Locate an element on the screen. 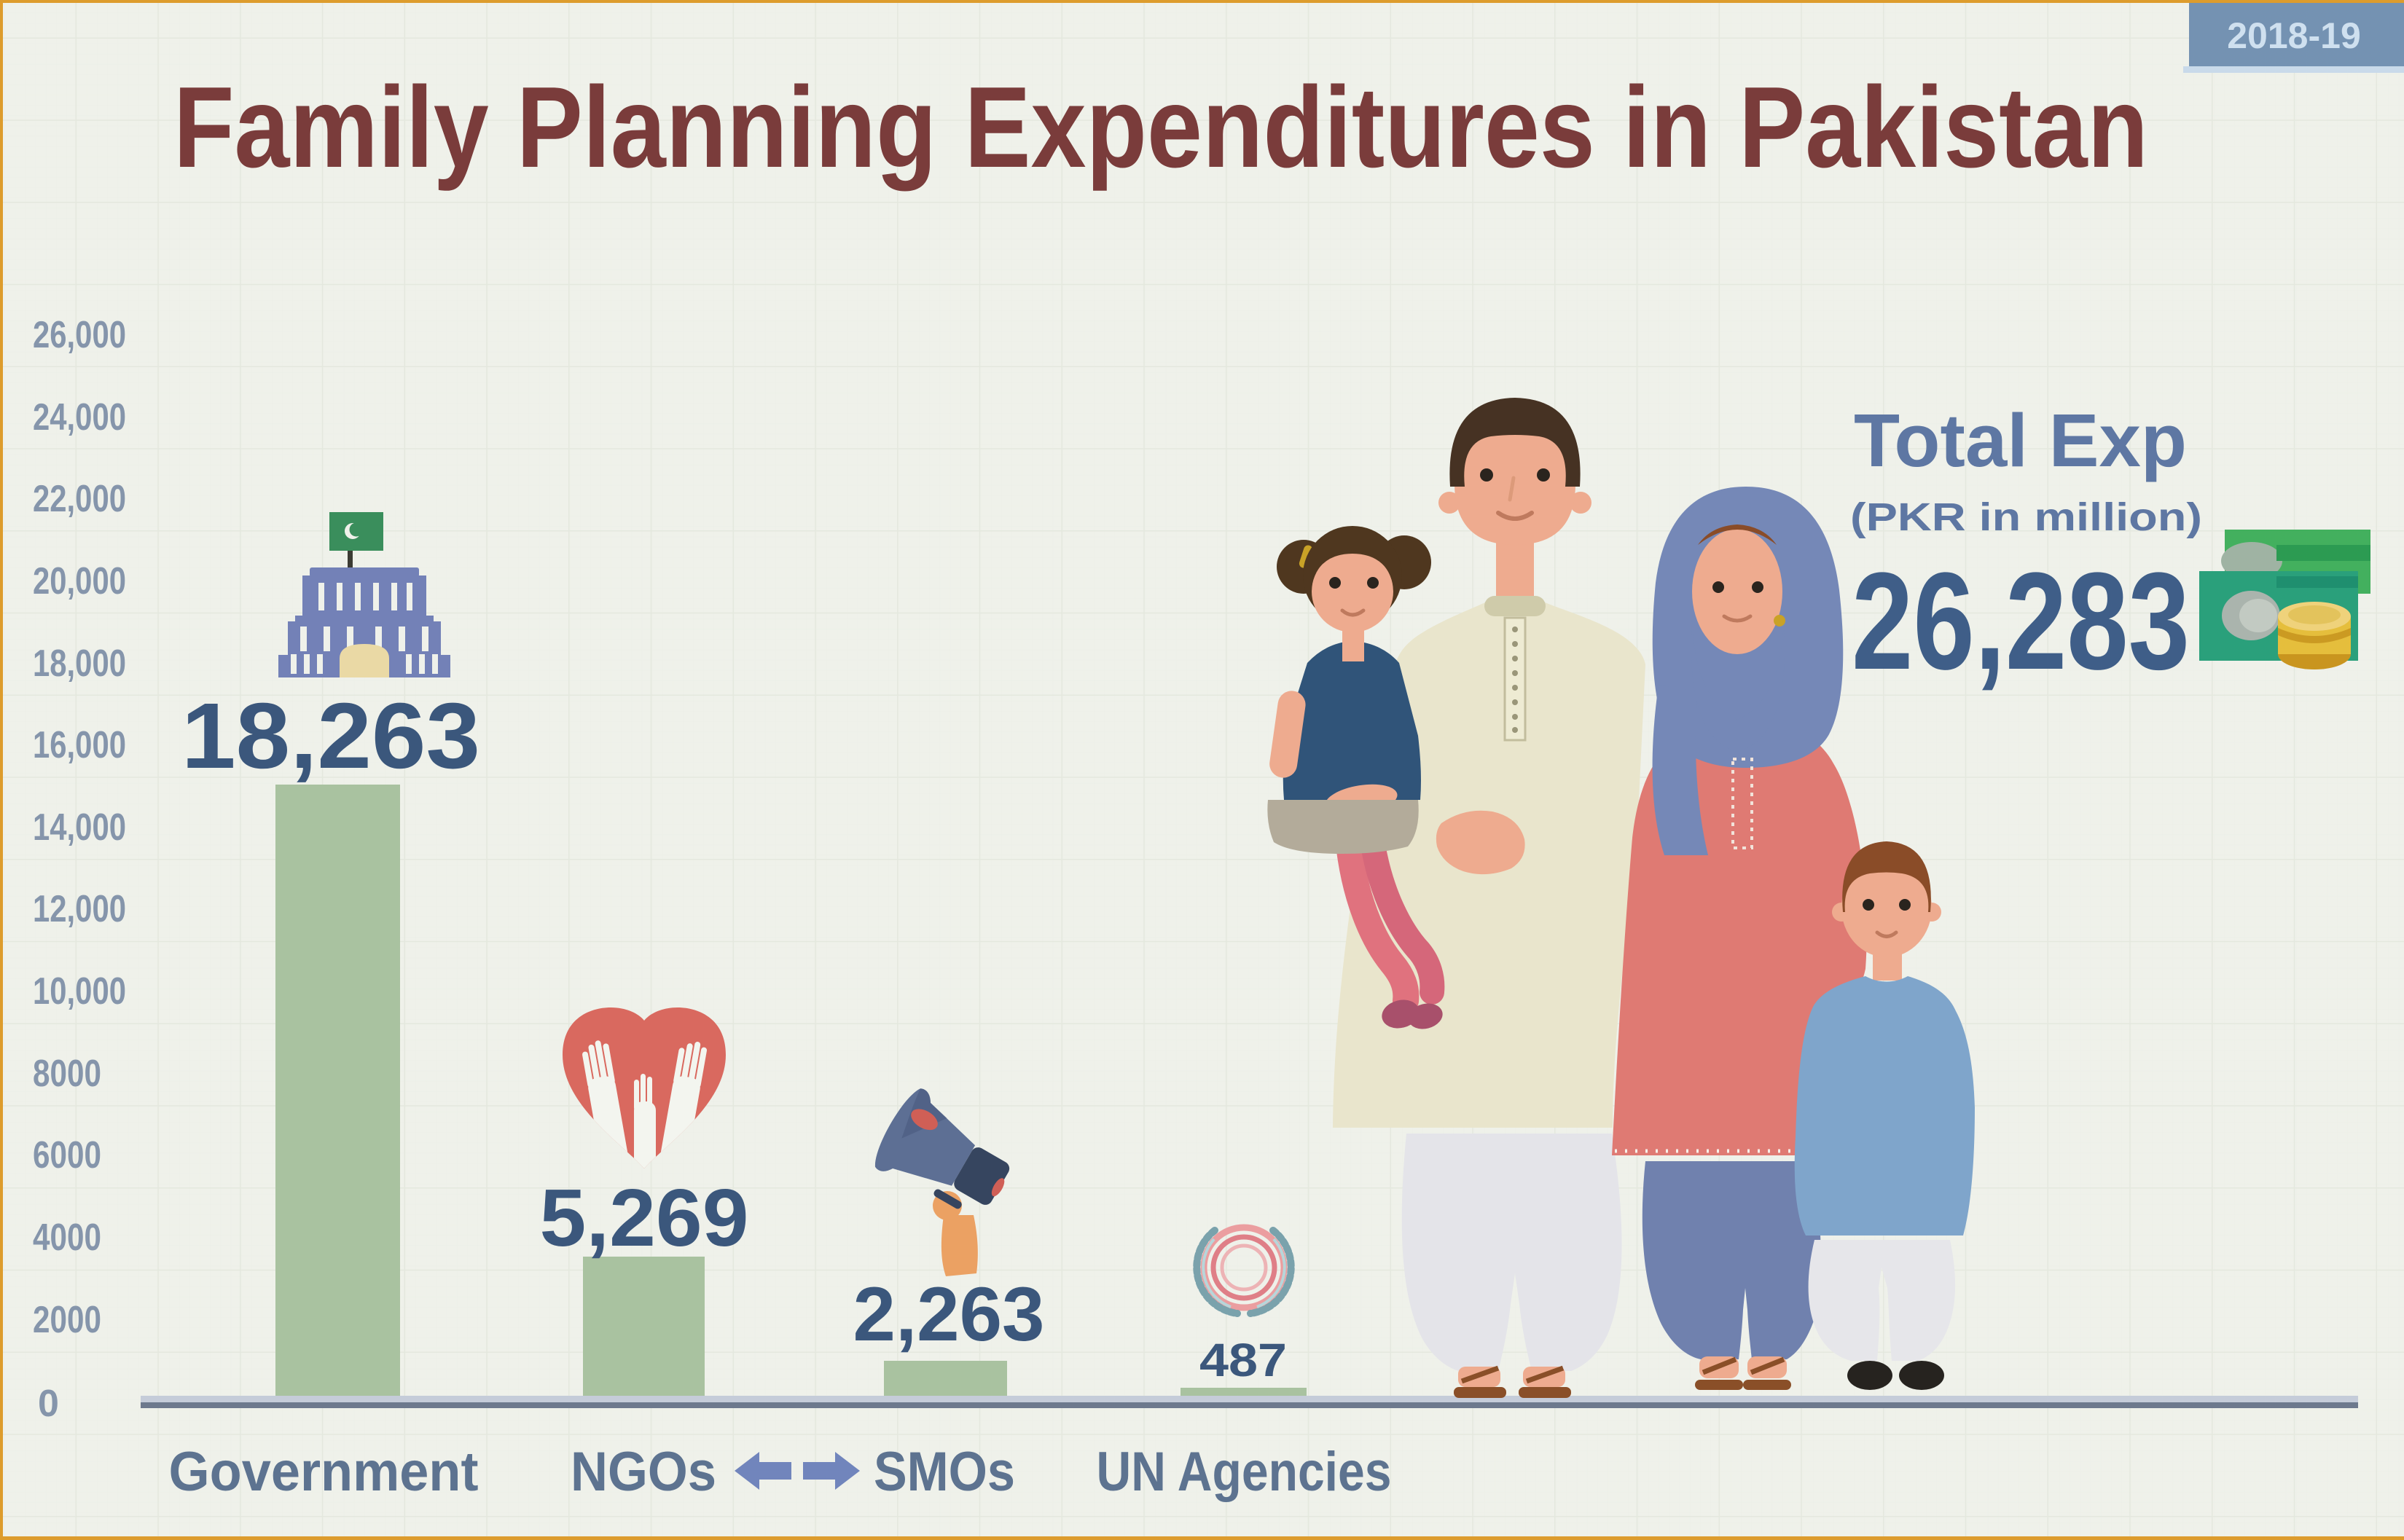  svg-text: SMOs is located at coordinates (944, 1472).